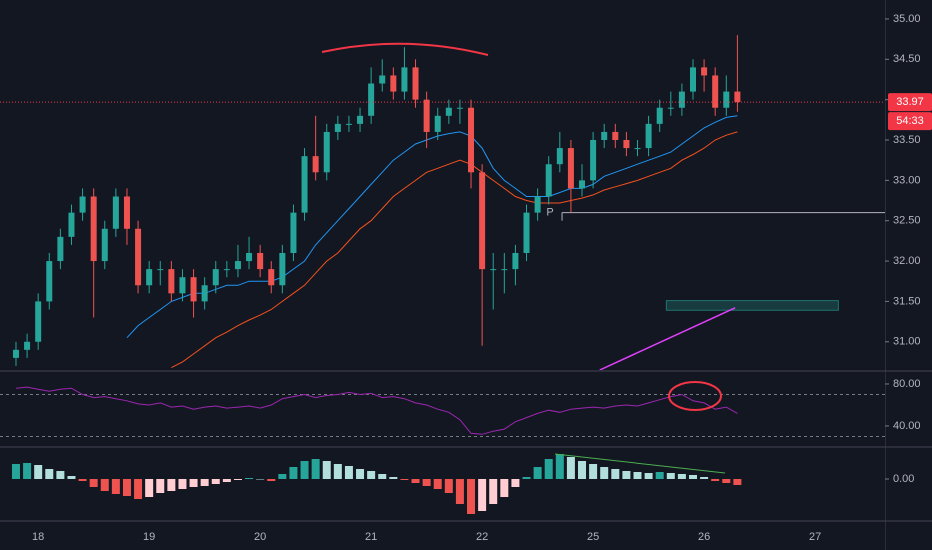 The height and width of the screenshot is (550, 932). Describe the element at coordinates (907, 140) in the screenshot. I see `y-tick-label: 33.50` at that location.